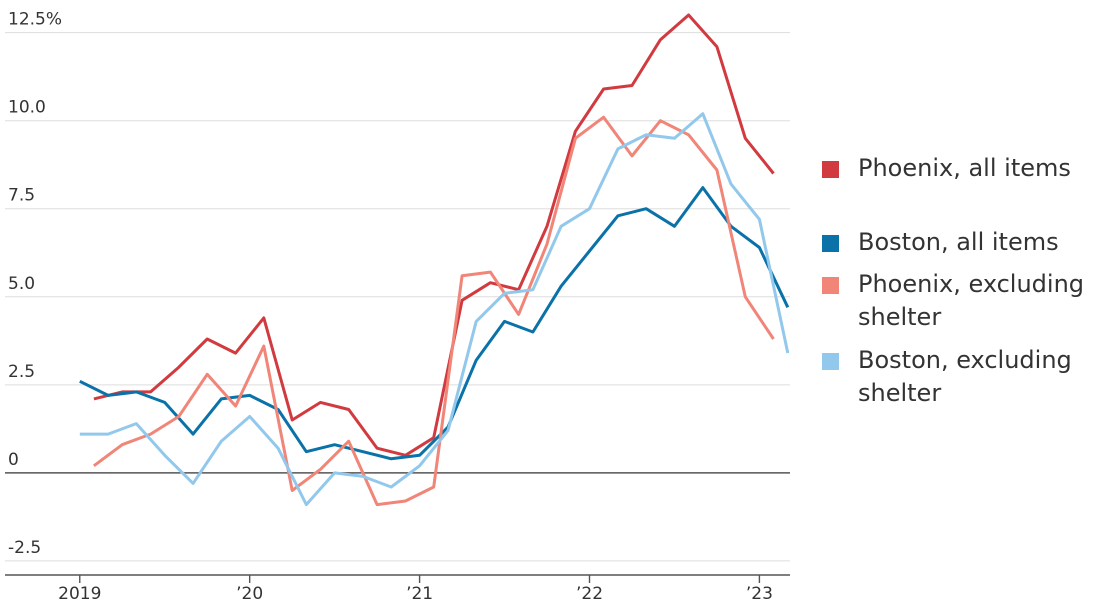 The width and height of the screenshot is (1109, 607). Describe the element at coordinates (21, 284) in the screenshot. I see `y-tick-label: 5.0` at that location.